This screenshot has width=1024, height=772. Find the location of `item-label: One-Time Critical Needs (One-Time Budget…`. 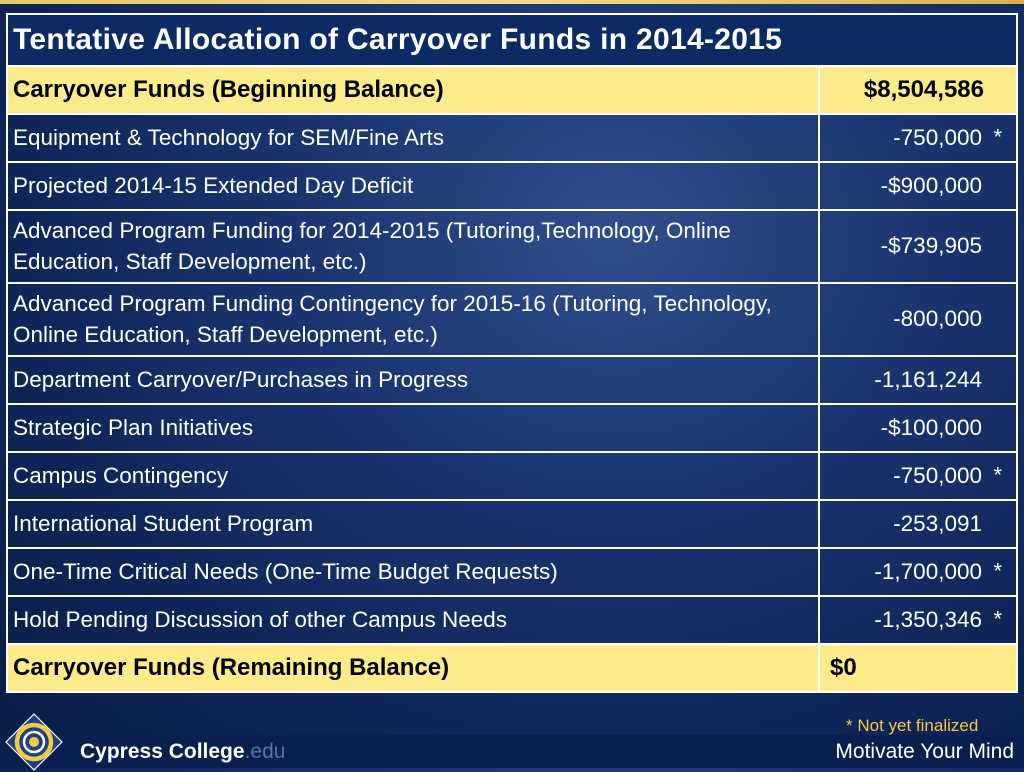

item-label: One-Time Critical Needs (One-Time Budget… is located at coordinates (413, 572).